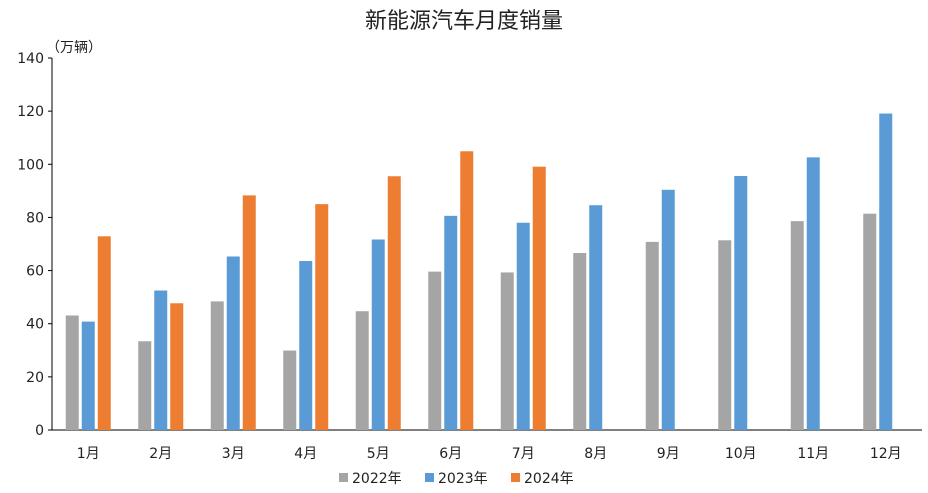 The width and height of the screenshot is (928, 493). Describe the element at coordinates (886, 454) in the screenshot. I see `x-tick-label: 12月` at that location.